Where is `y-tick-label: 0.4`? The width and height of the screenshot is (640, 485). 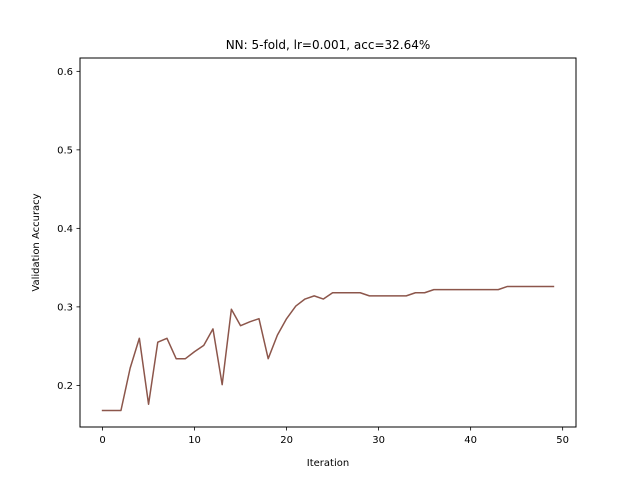 y-tick-label: 0.4 is located at coordinates (65, 229).